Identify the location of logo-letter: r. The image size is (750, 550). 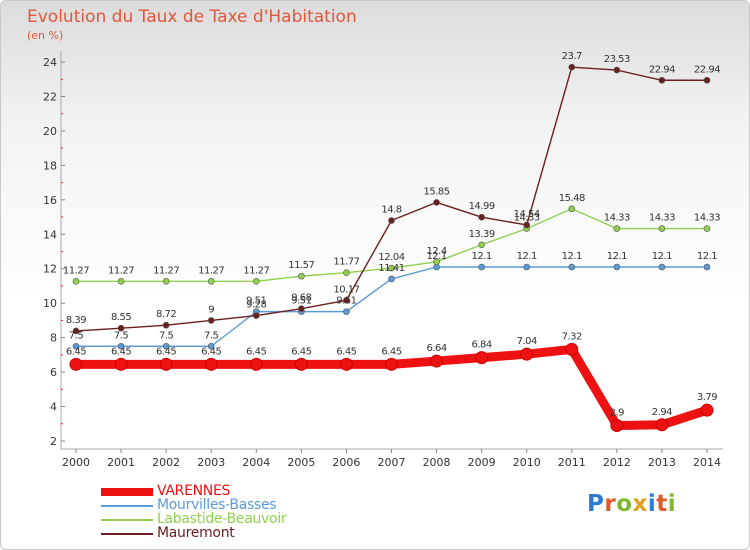
(610, 504).